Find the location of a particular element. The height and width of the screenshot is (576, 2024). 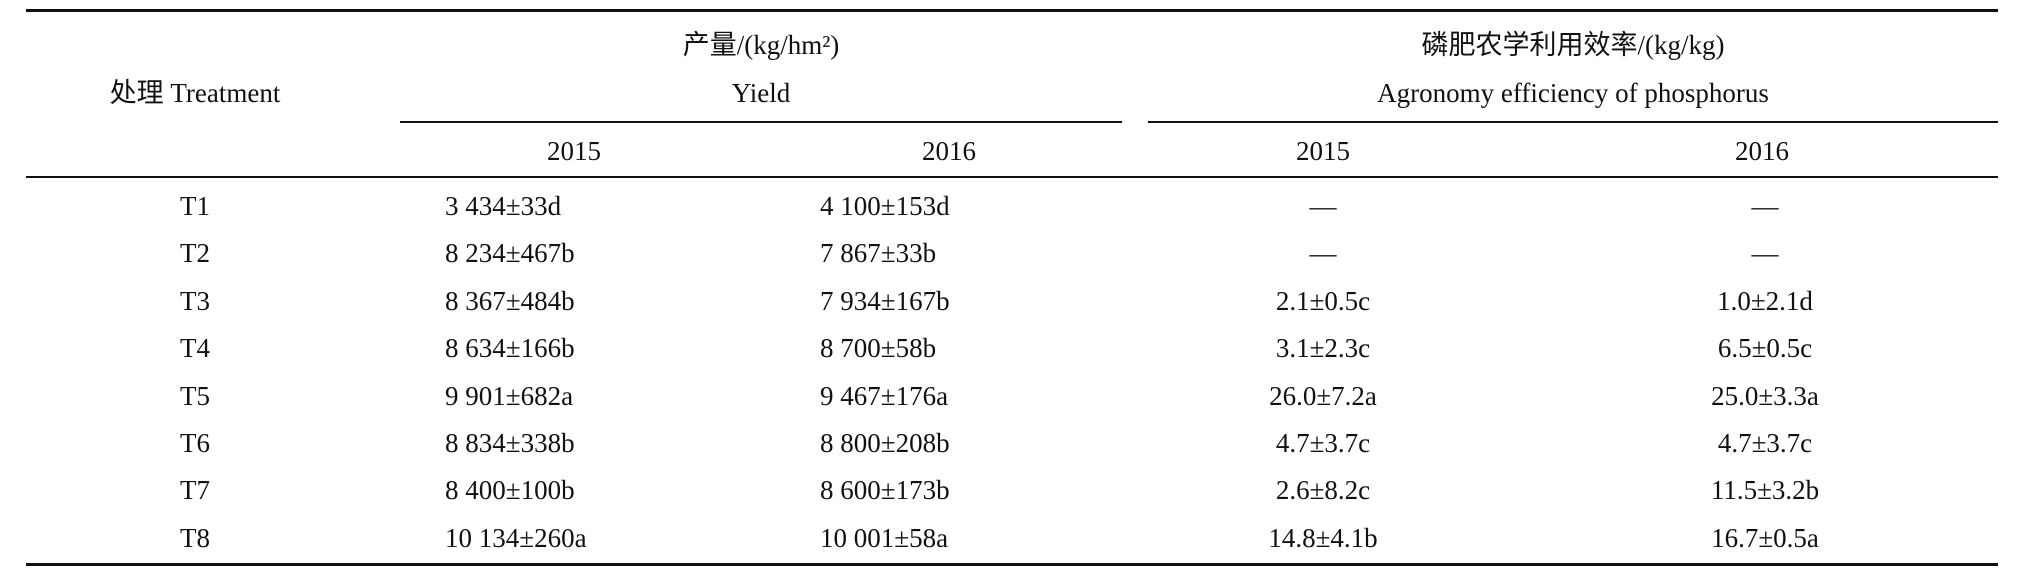

data-cell: 2.6±8.2c is located at coordinates (1323, 490).